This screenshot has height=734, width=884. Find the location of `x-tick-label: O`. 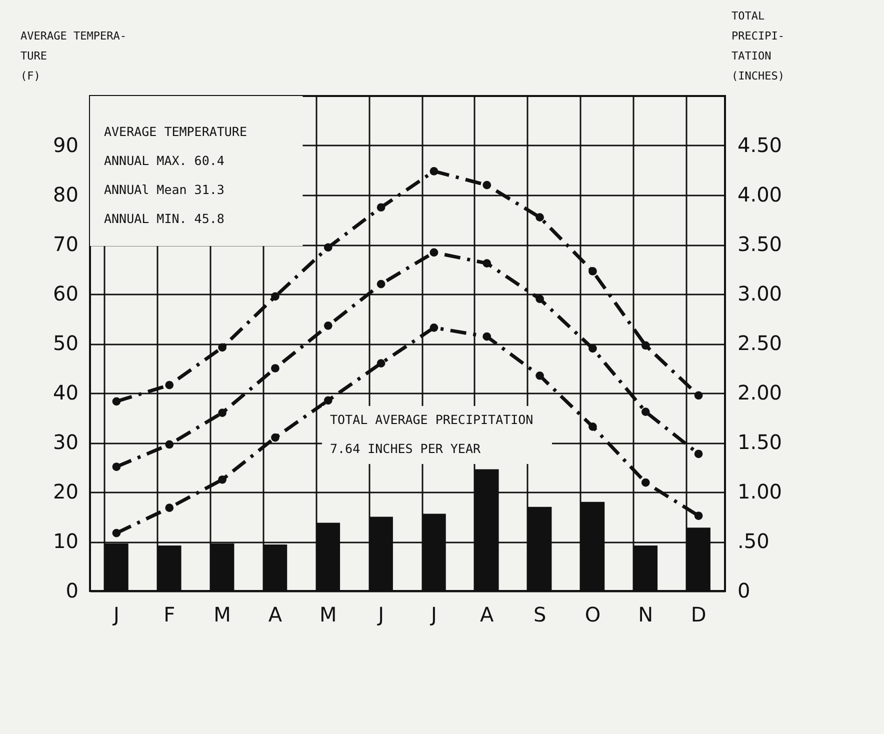

x-tick-label: O is located at coordinates (592, 614).